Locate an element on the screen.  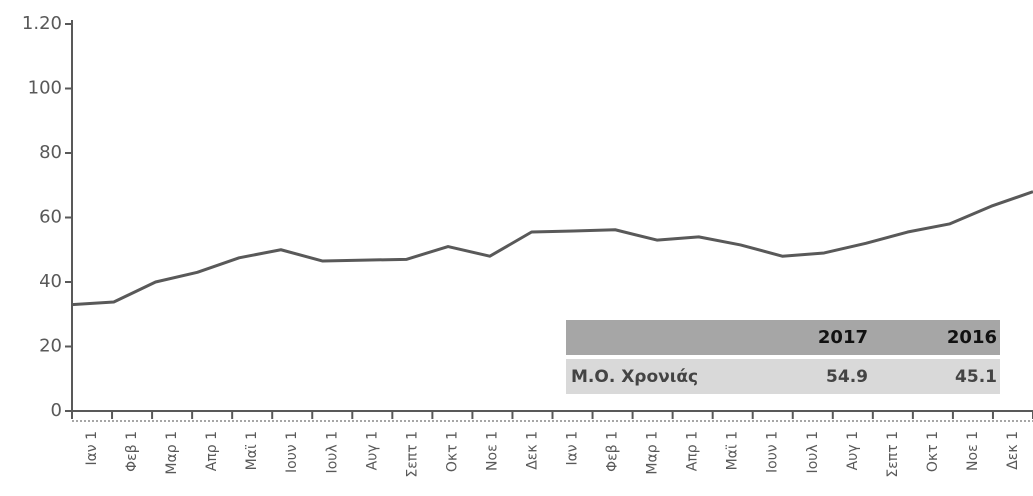
table-cell: Μ.Ο. Χρονιάς is located at coordinates (634, 377).